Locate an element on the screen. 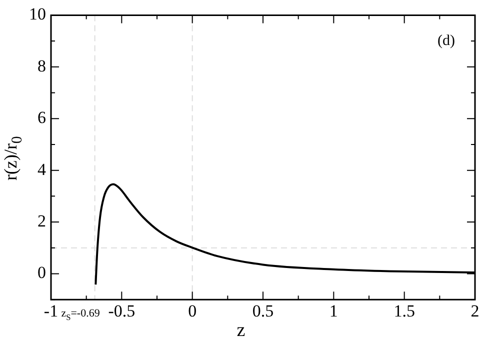 This screenshot has width=482, height=346. x-tick-label: 0.5 is located at coordinates (263, 310).